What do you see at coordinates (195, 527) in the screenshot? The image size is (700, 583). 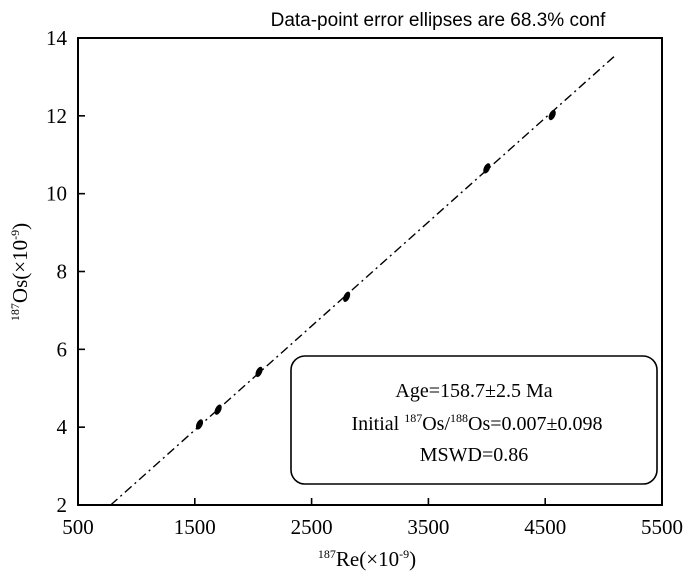 I see `x-tick-label: 1500` at bounding box center [195, 527].